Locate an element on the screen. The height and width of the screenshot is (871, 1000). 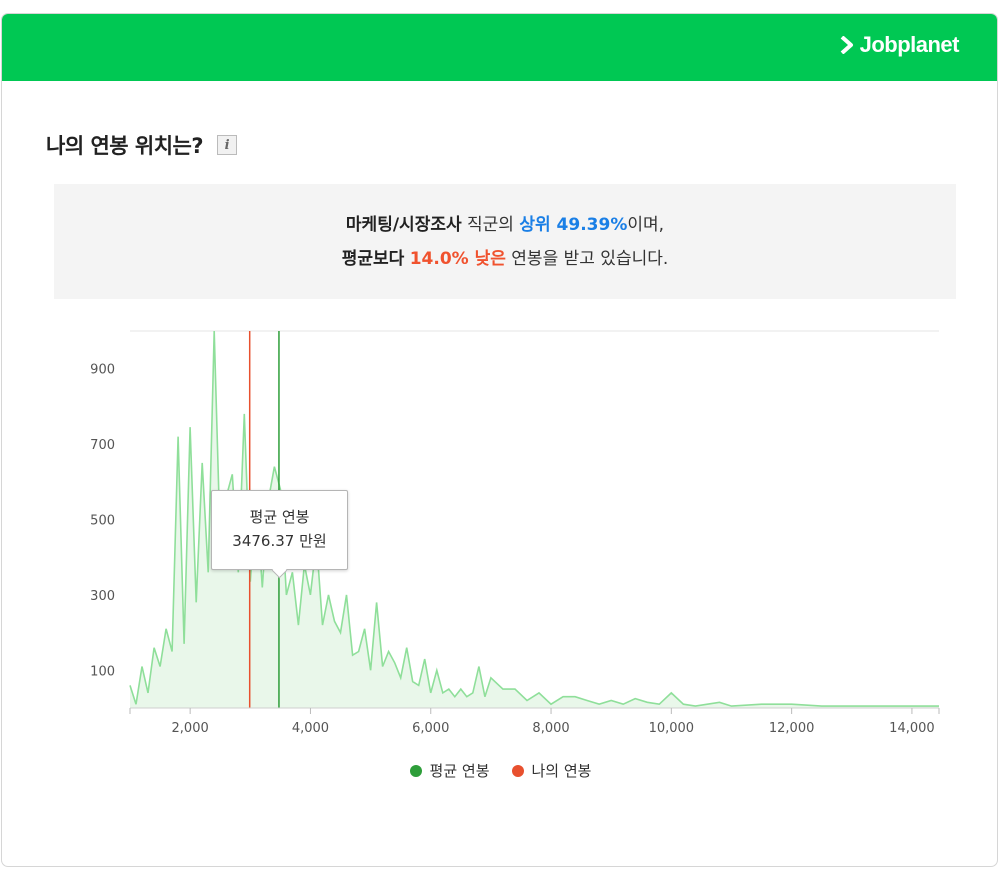
legend-item-average: 평균 연봉 is located at coordinates (449, 770).